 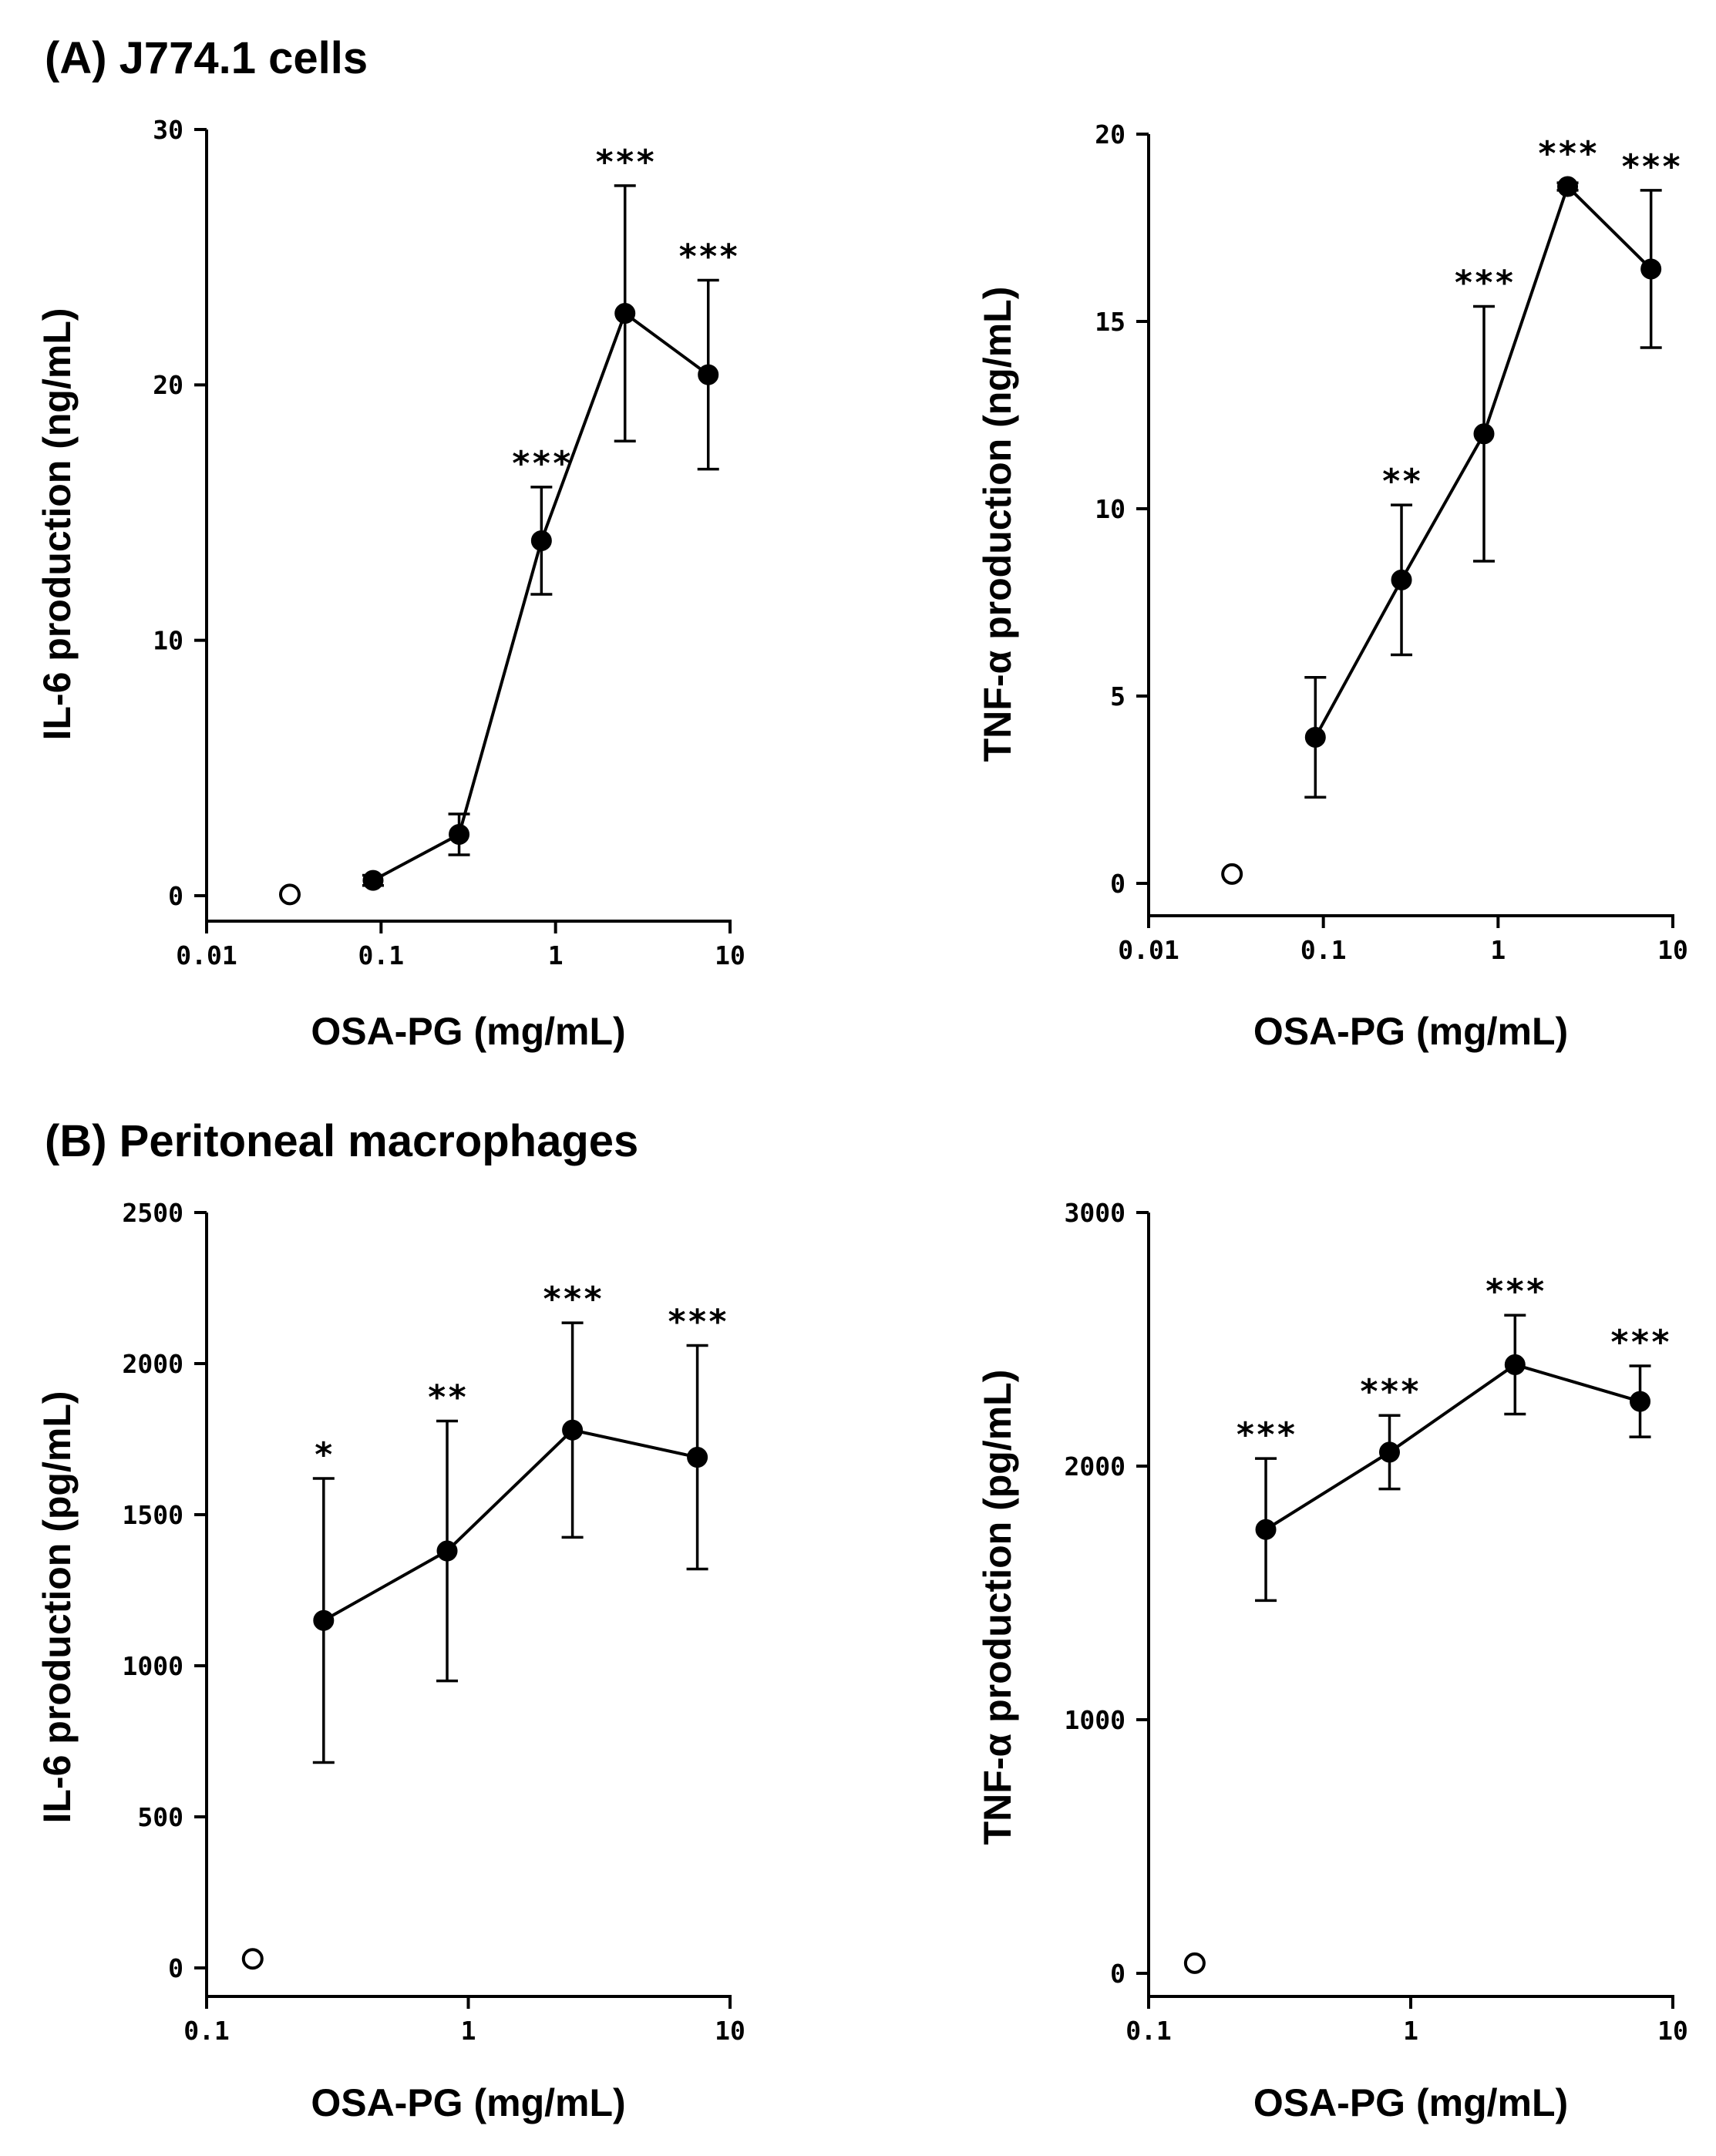 I want to click on y-tick-label: 30, so click(x=168, y=130).